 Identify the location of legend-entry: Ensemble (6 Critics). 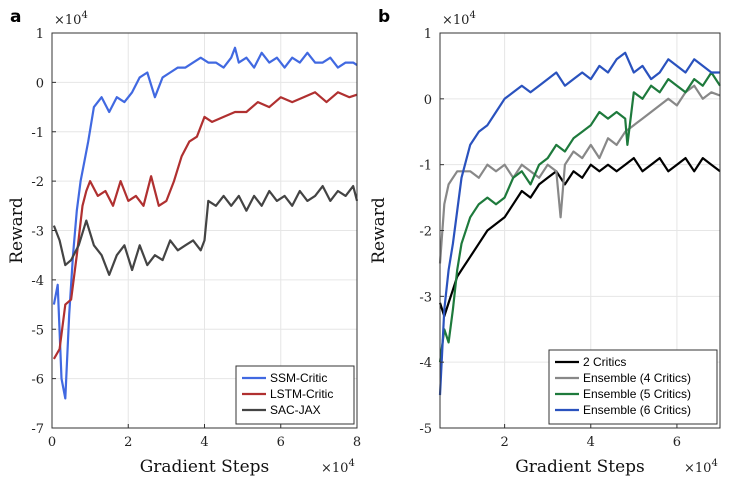
(637, 410).